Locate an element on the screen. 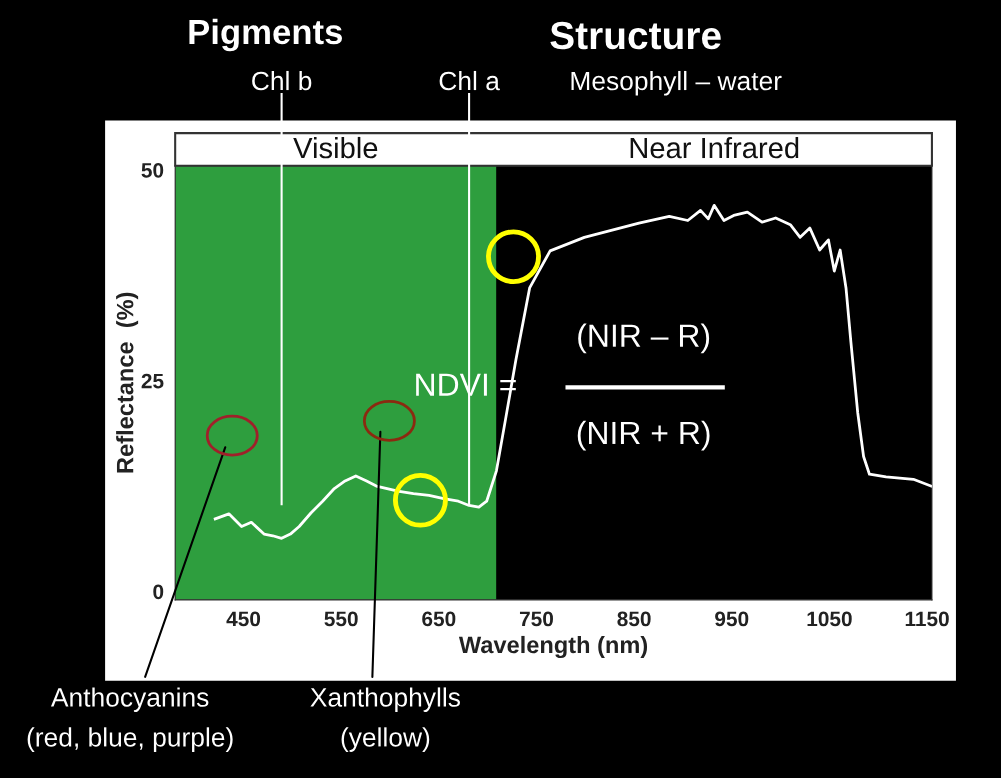 The image size is (1001, 778). band-label: Visible is located at coordinates (335, 147).